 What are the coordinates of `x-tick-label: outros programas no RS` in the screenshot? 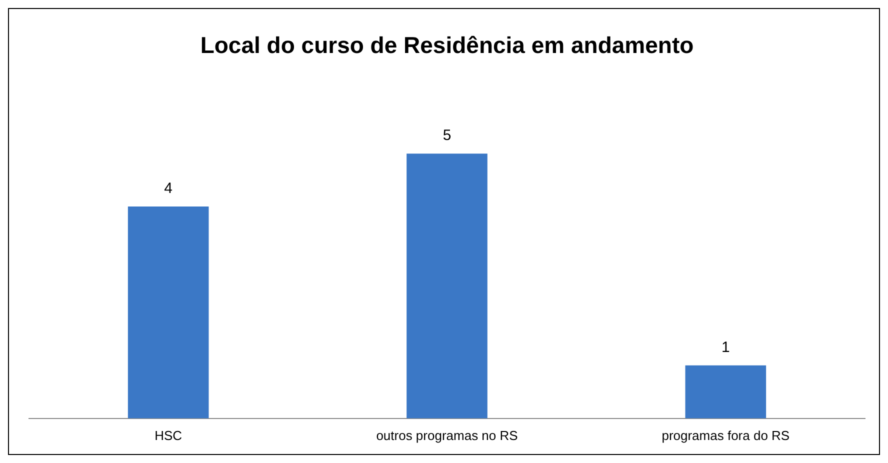 It's located at (447, 435).